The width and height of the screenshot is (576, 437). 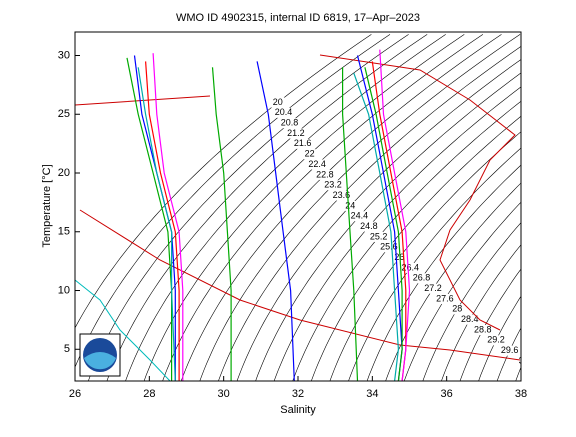 I want to click on y-tick-label: 5, so click(x=67, y=349).